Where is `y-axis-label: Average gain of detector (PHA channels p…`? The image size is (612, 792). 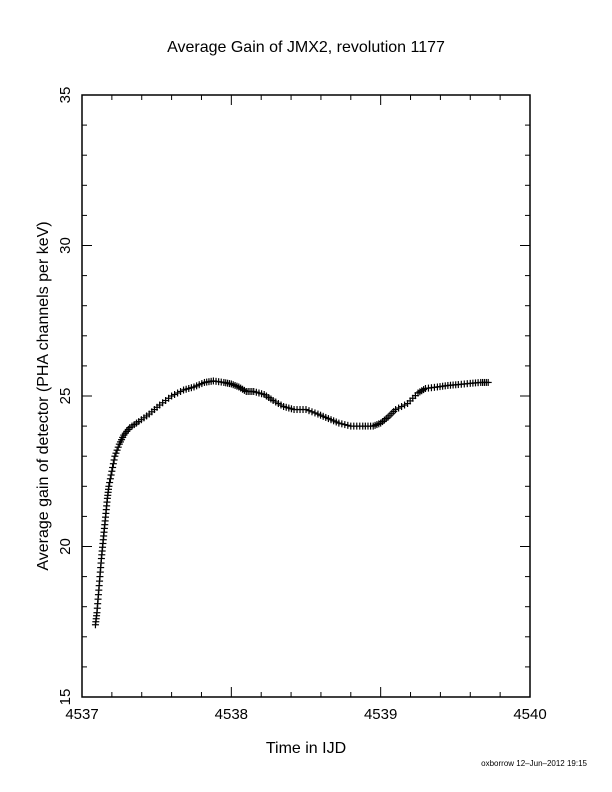
y-axis-label: Average gain of detector (PHA channels p… is located at coordinates (43, 395).